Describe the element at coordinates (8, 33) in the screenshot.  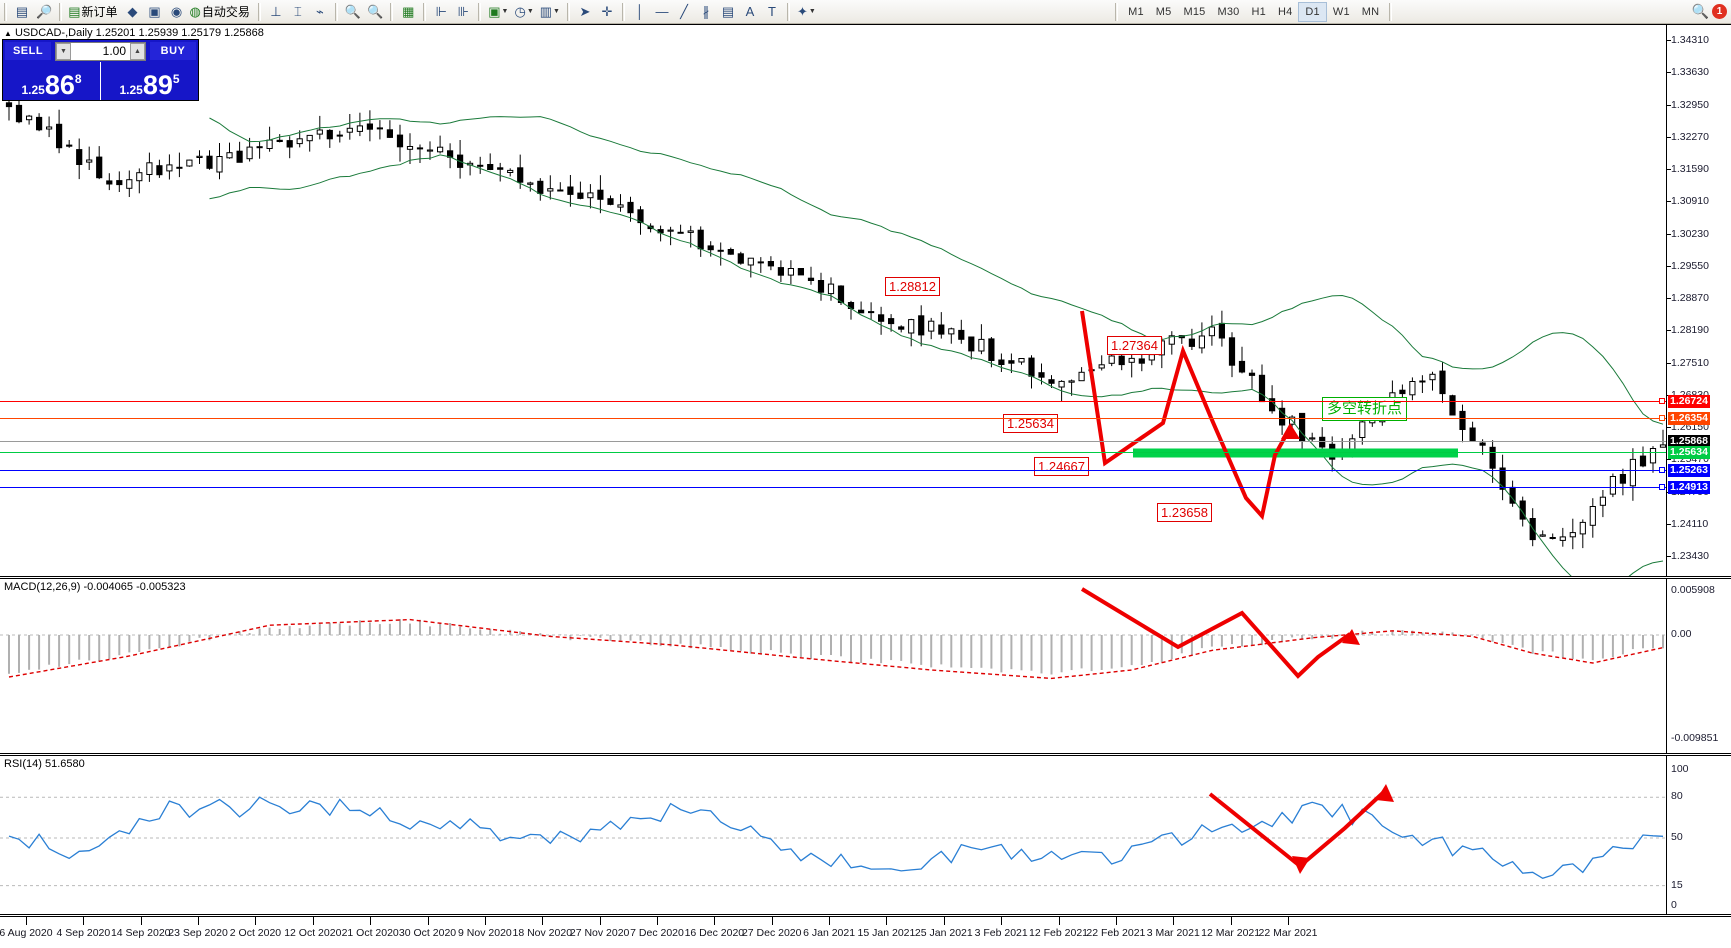
I see `chart-collapse-icon: ▲` at that location.